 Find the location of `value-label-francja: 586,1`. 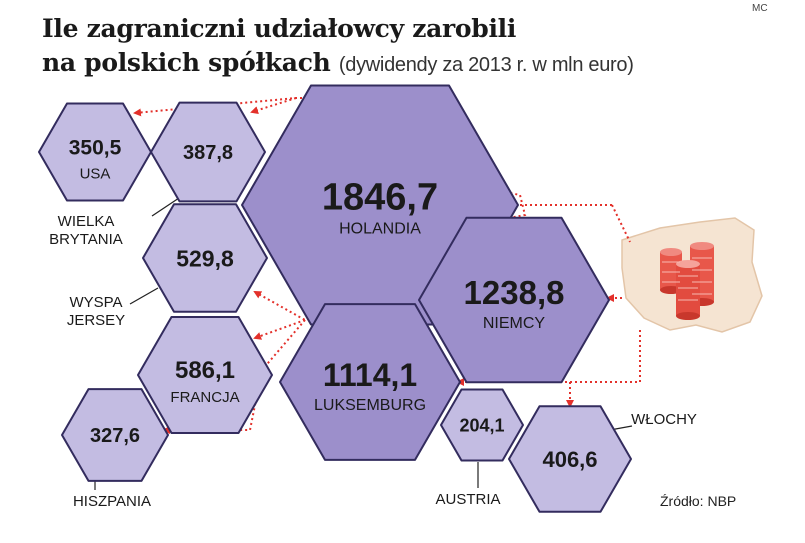

value-label-francja: 586,1 is located at coordinates (205, 370).